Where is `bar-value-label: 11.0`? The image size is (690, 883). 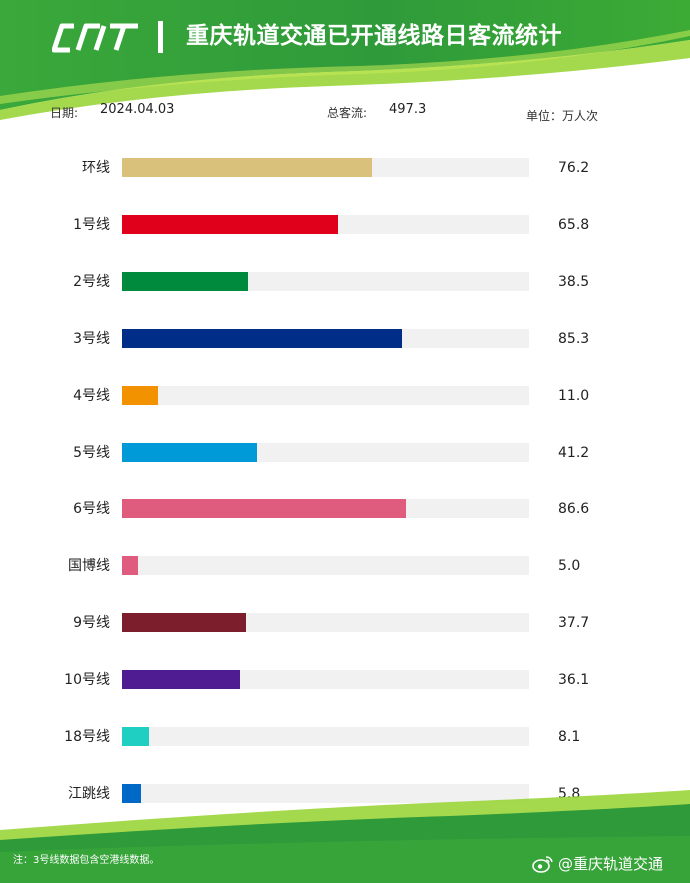 bar-value-label: 11.0 is located at coordinates (574, 396).